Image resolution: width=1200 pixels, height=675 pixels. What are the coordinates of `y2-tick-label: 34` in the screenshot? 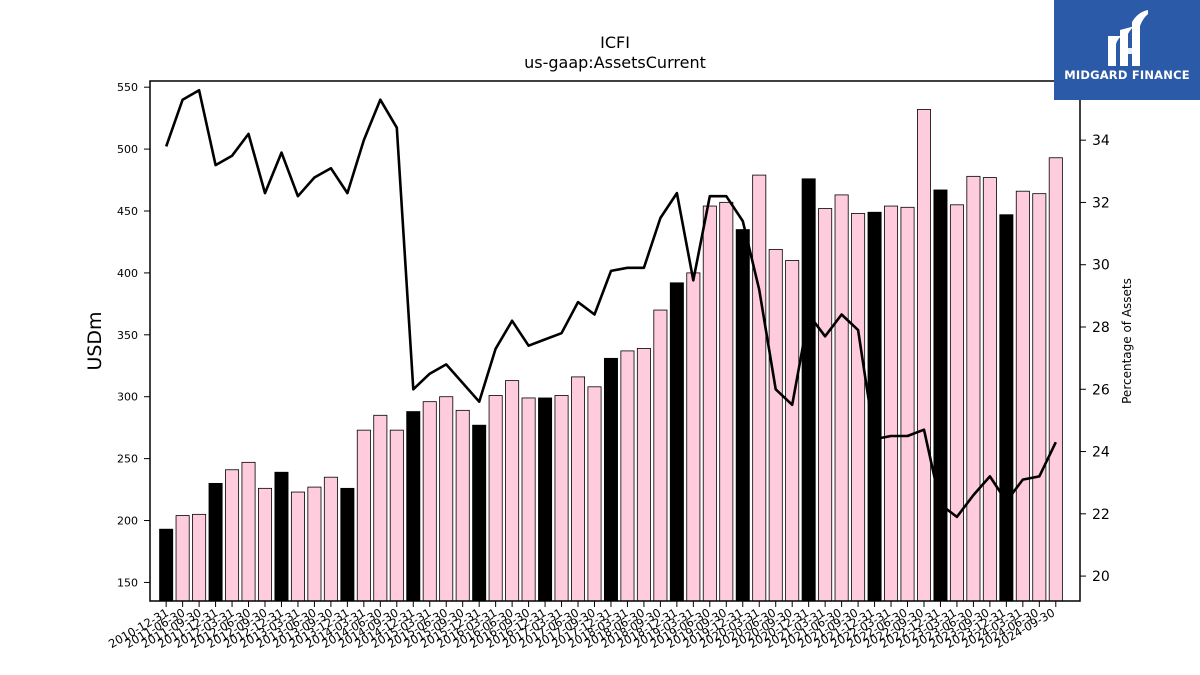 It's located at (1101, 141).